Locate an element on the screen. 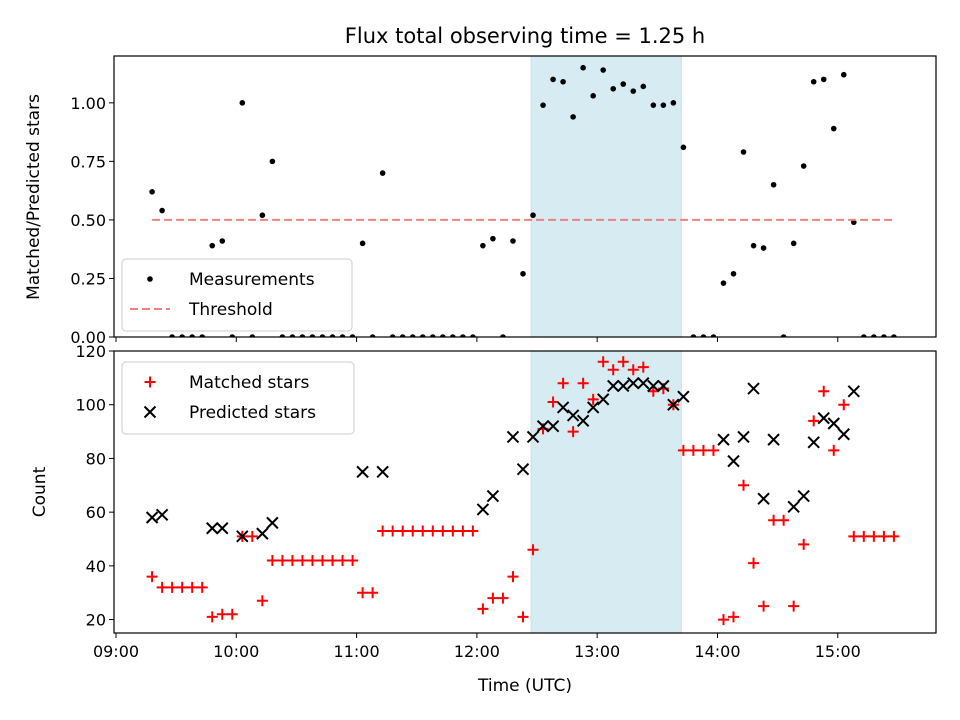  y-tick-label: 0.00 is located at coordinates (88, 337).